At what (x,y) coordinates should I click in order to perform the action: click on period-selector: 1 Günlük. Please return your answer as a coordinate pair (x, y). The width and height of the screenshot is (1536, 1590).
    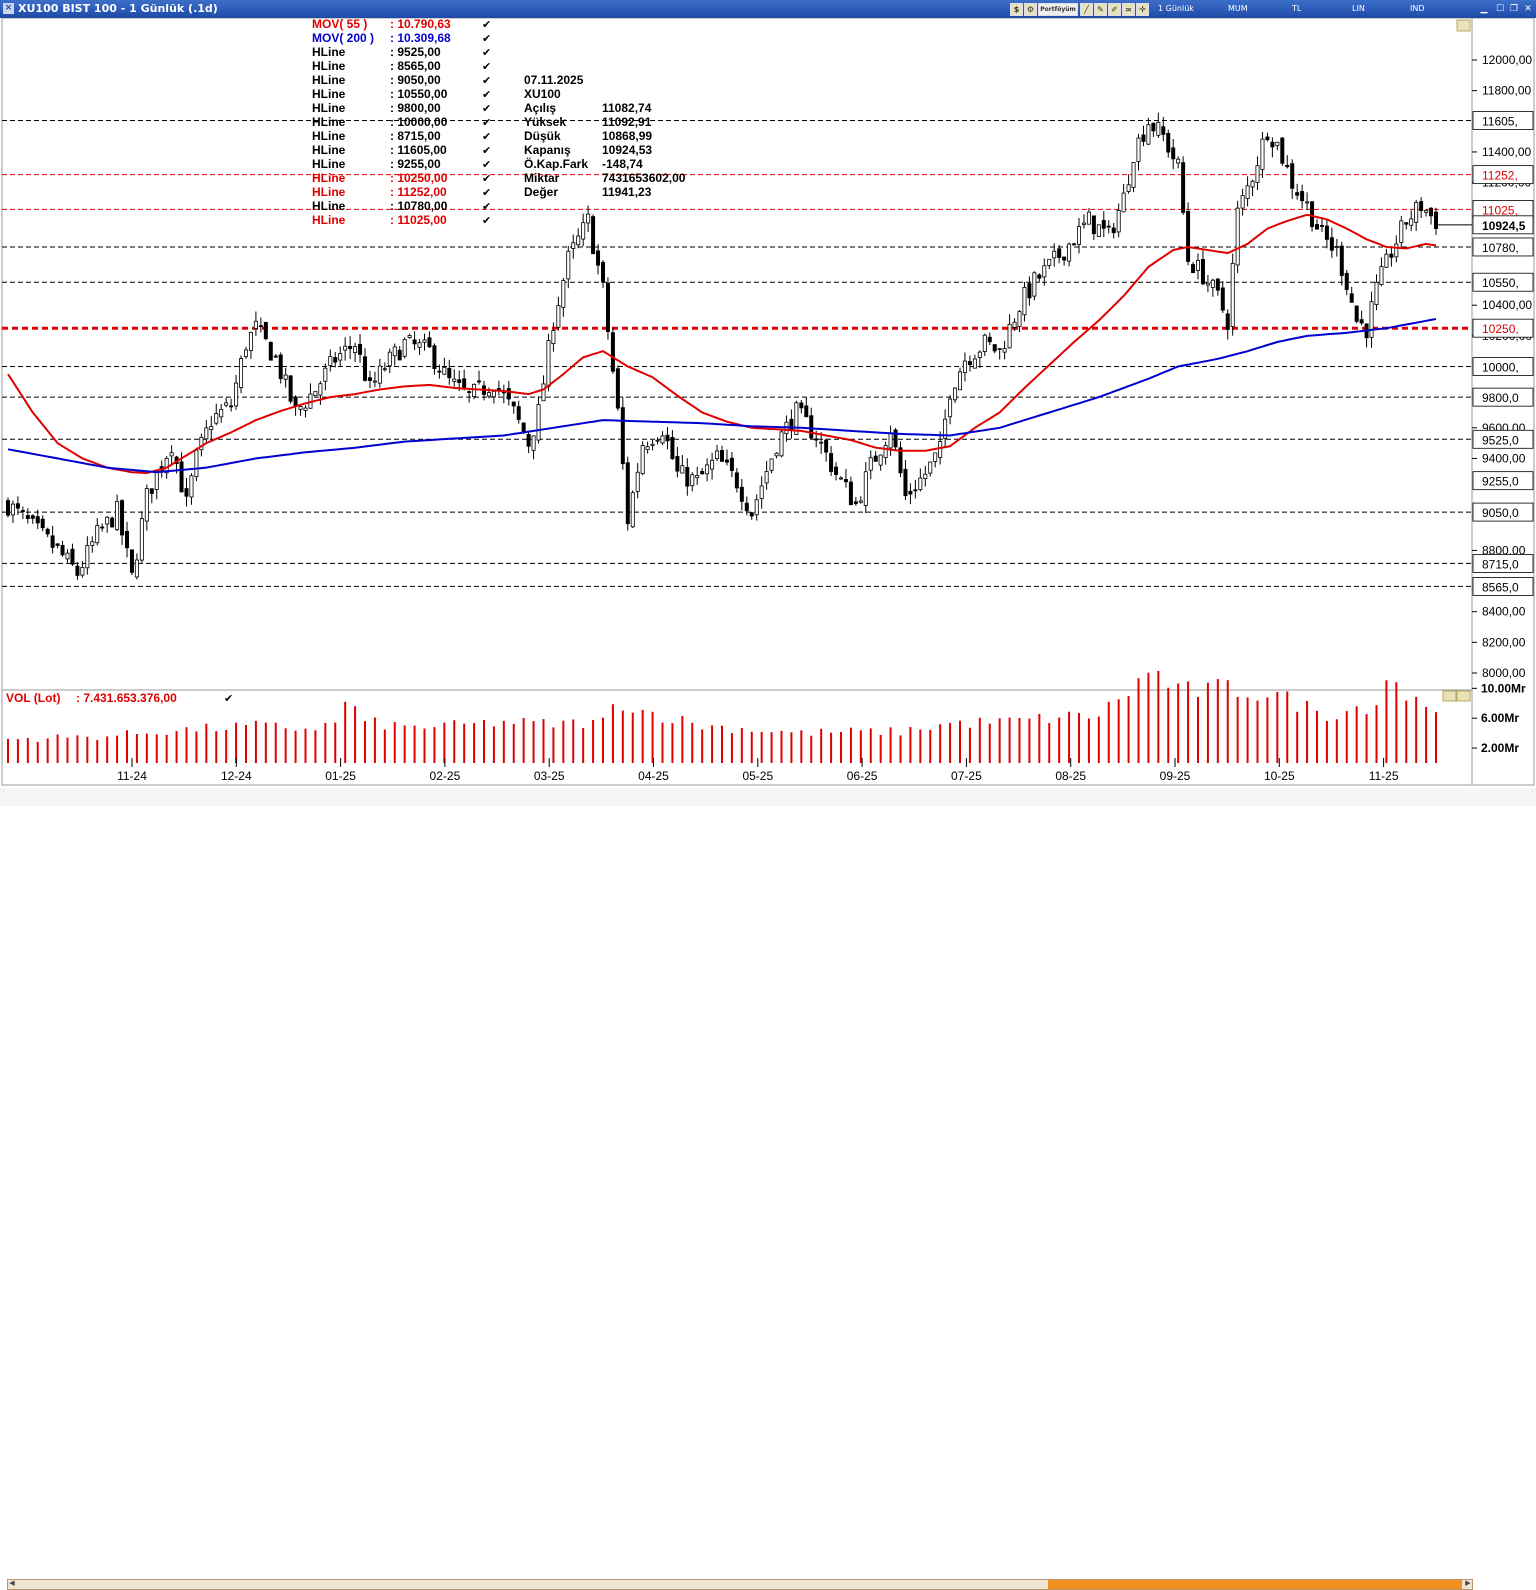
    Looking at the image, I should click on (1176, 8).